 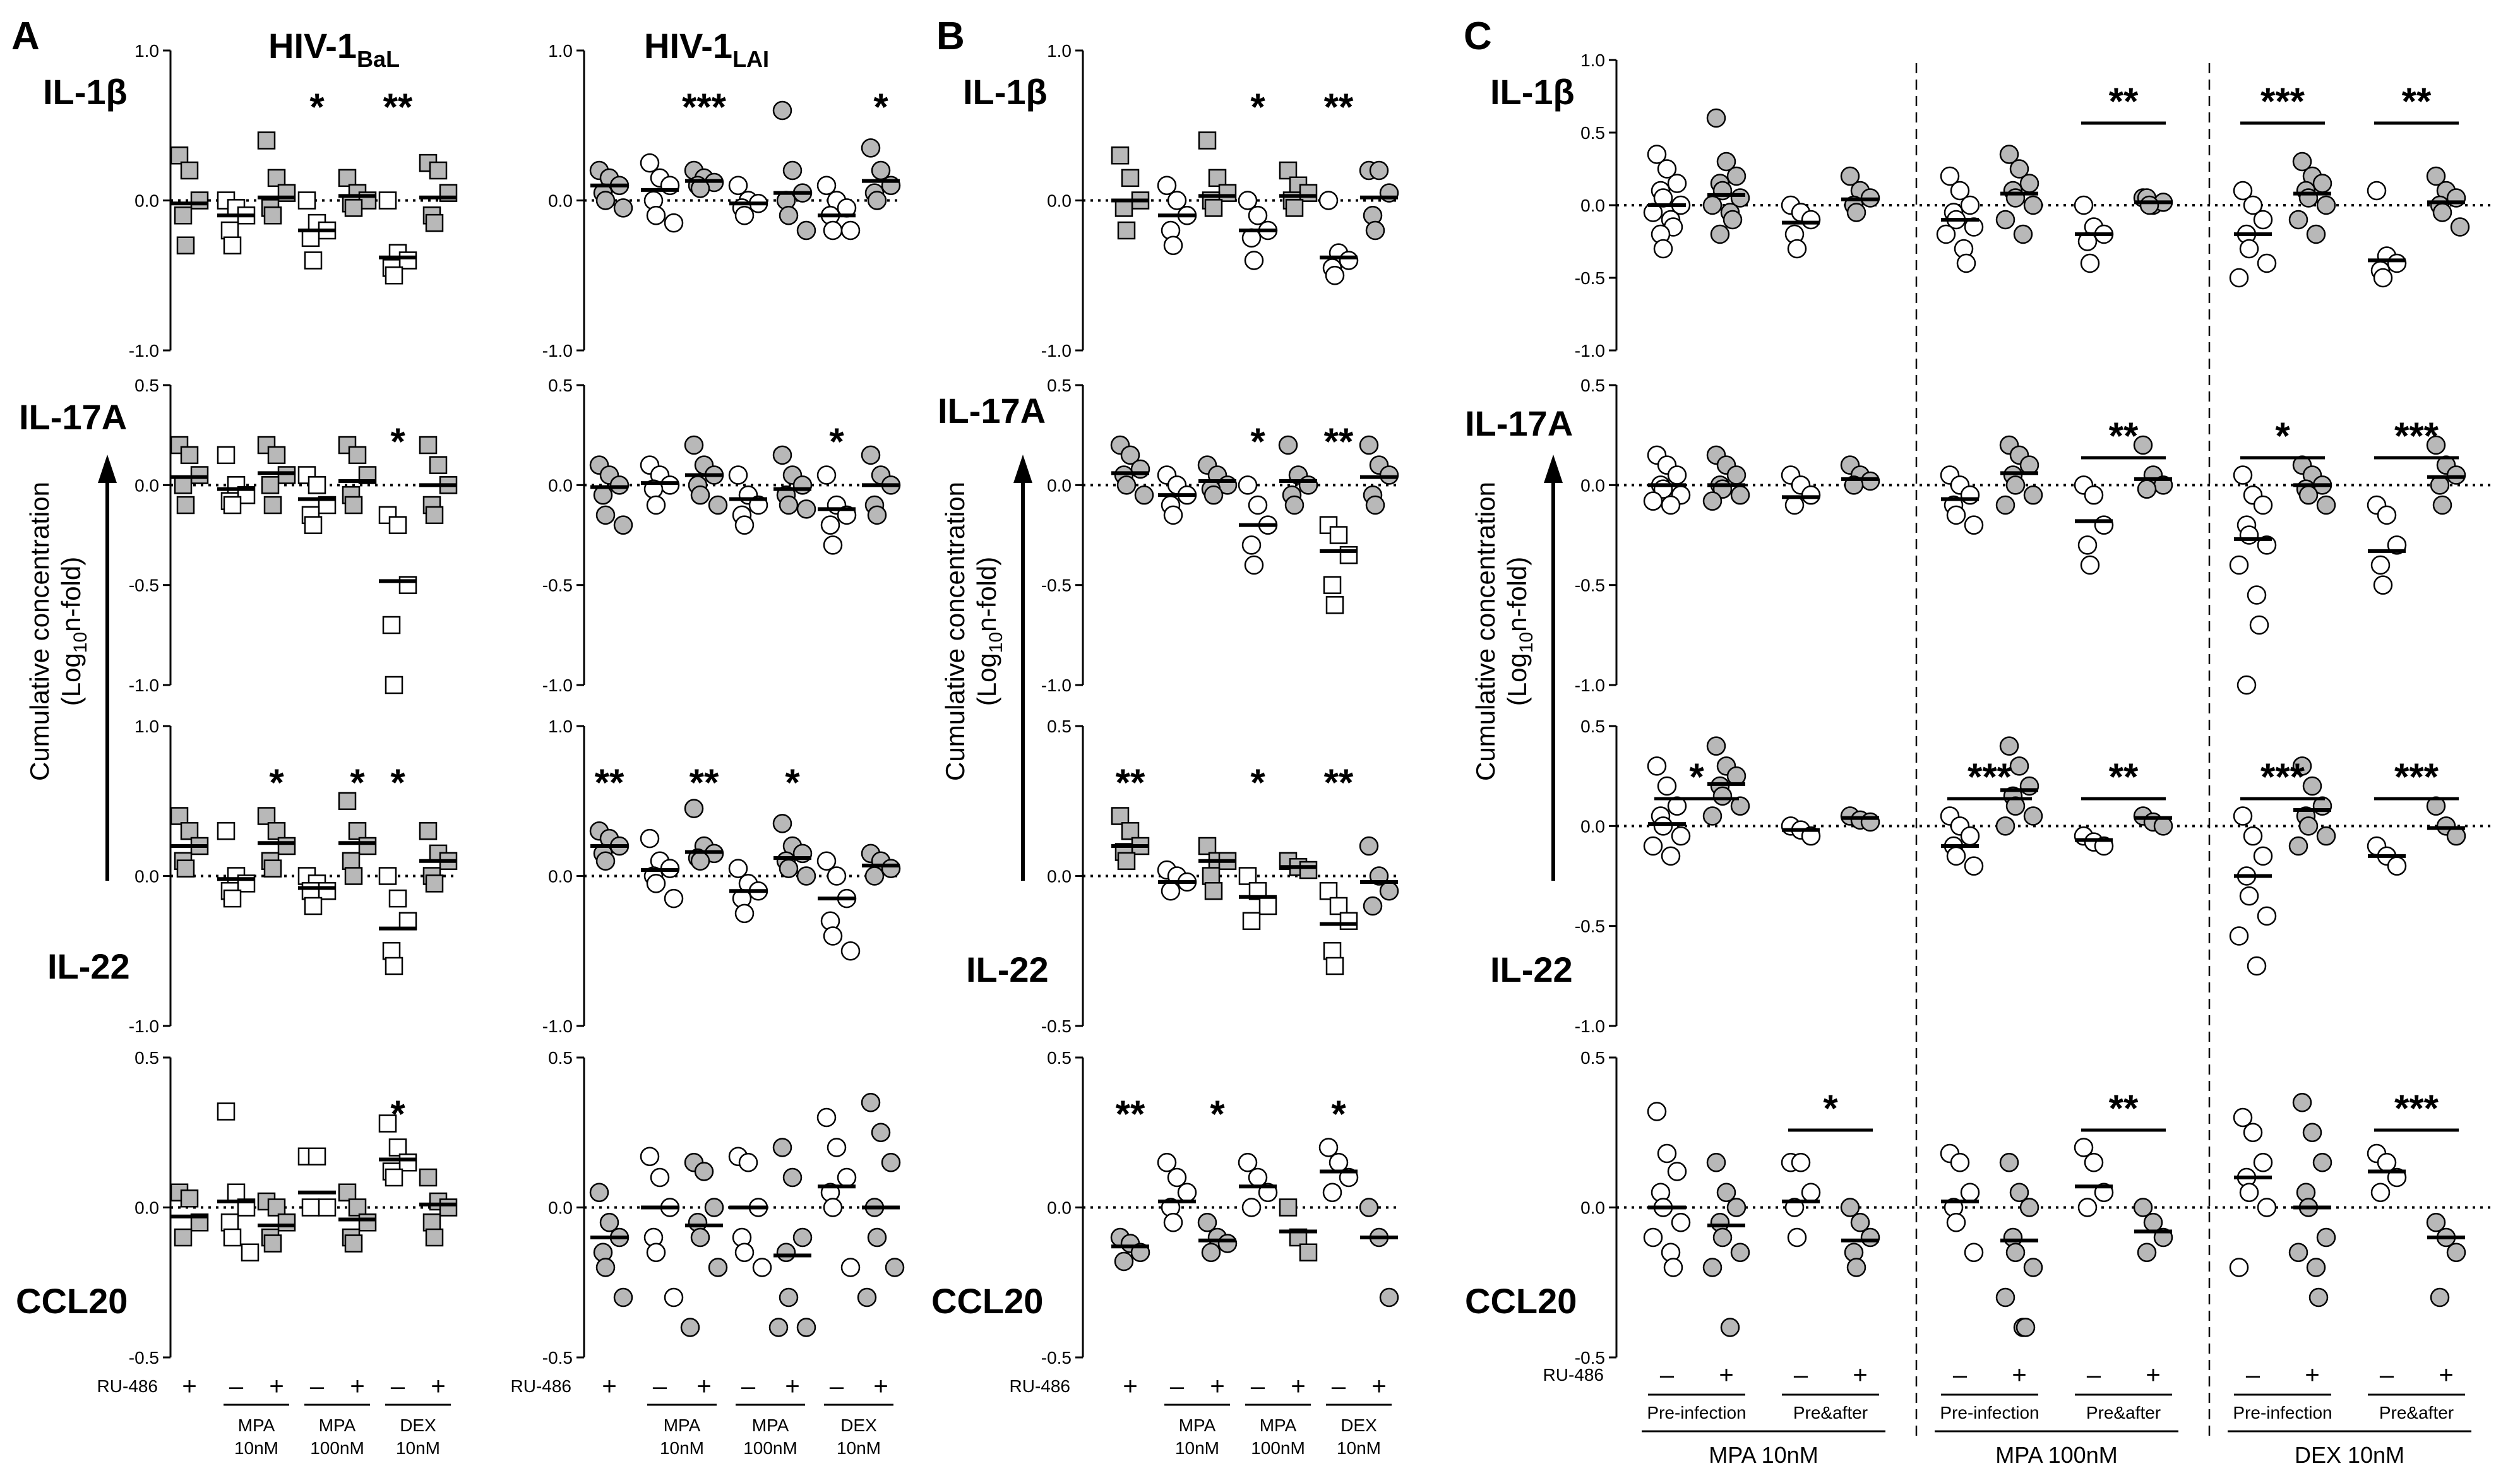 I want to click on panel-letter-c: C, so click(x=1478, y=36).